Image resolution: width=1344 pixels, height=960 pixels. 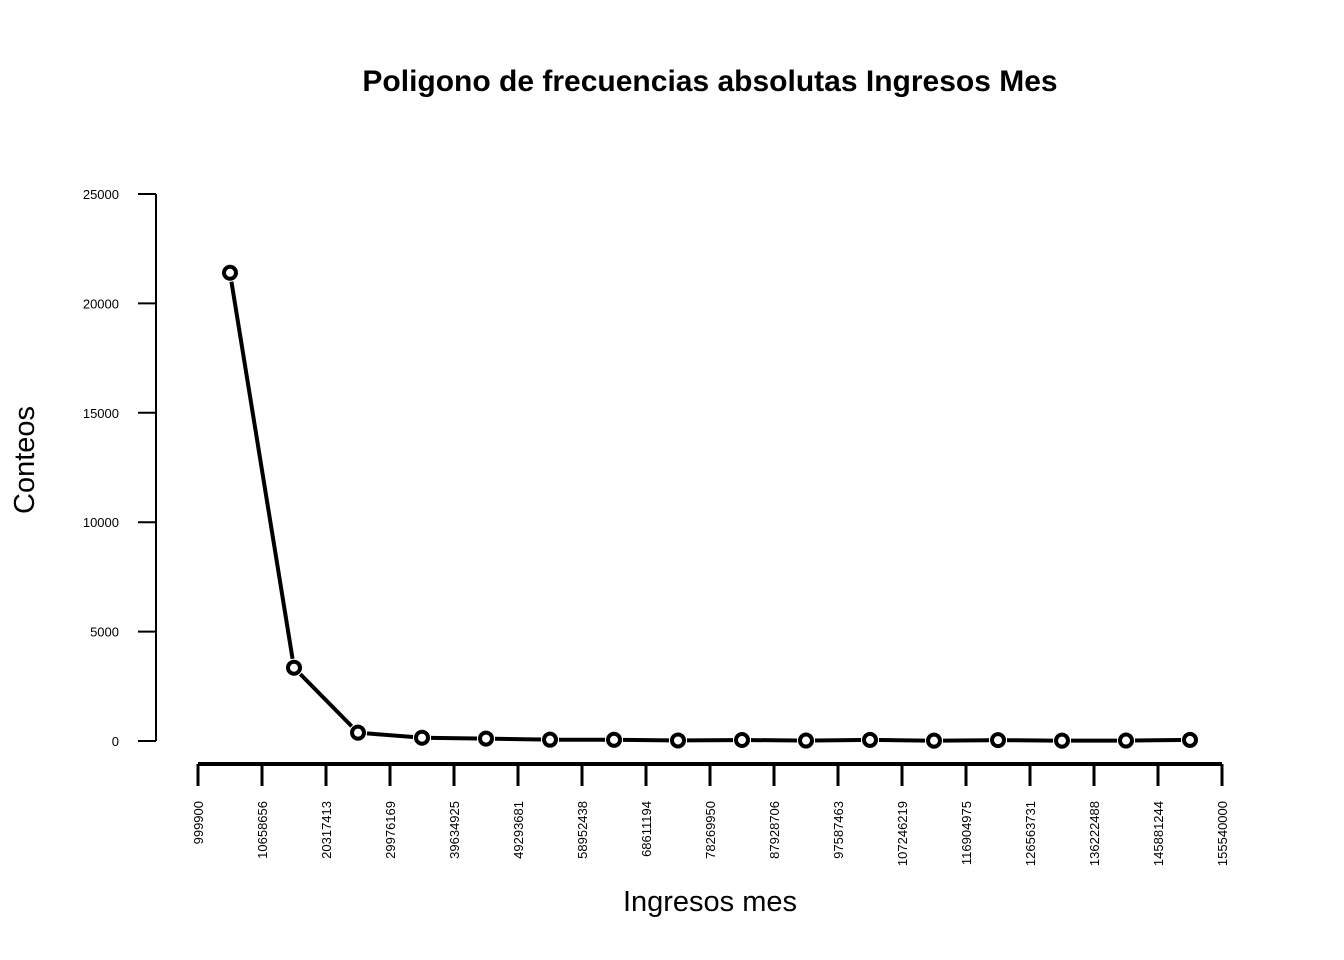 What do you see at coordinates (101, 413) in the screenshot?
I see `y-tick-label: 15000` at bounding box center [101, 413].